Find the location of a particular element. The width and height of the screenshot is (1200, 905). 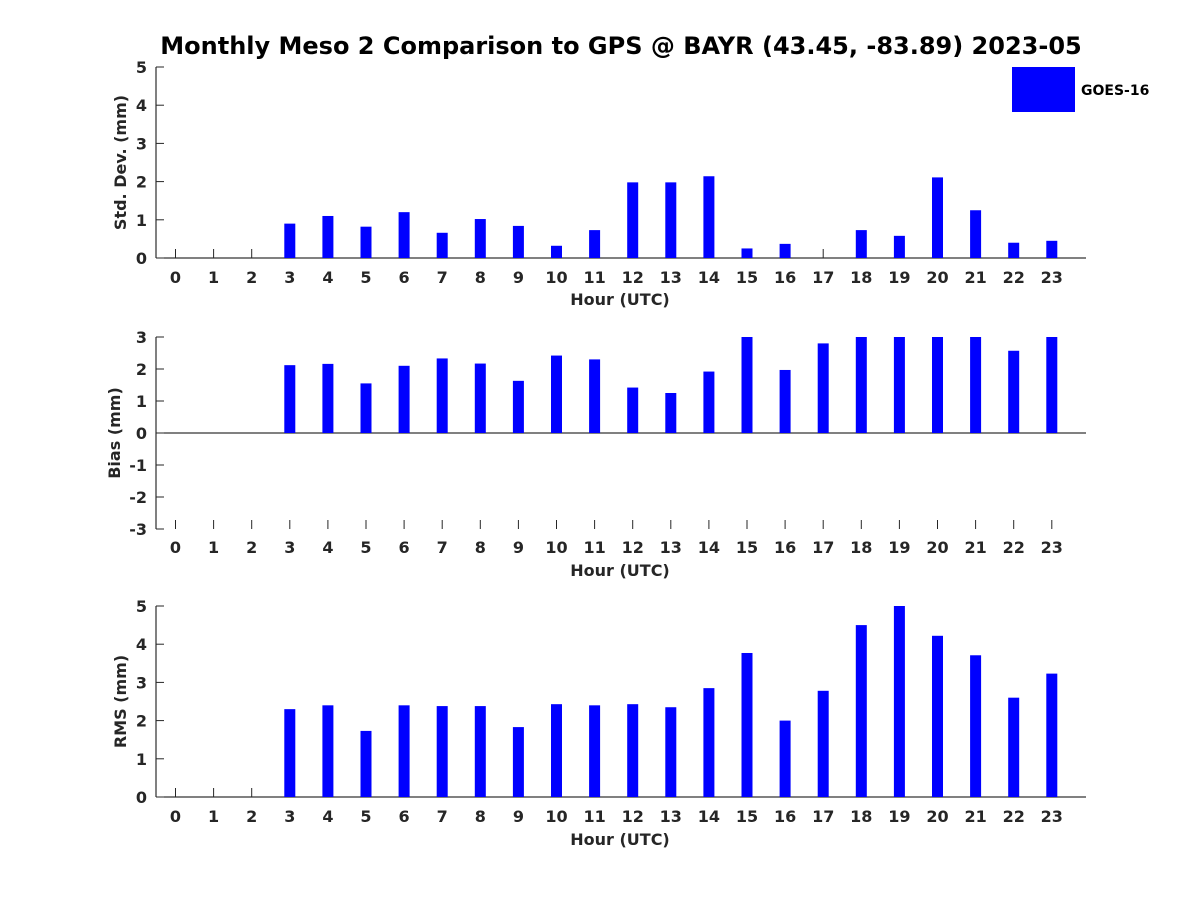

y-tick-label: 3 is located at coordinates (141, 682).